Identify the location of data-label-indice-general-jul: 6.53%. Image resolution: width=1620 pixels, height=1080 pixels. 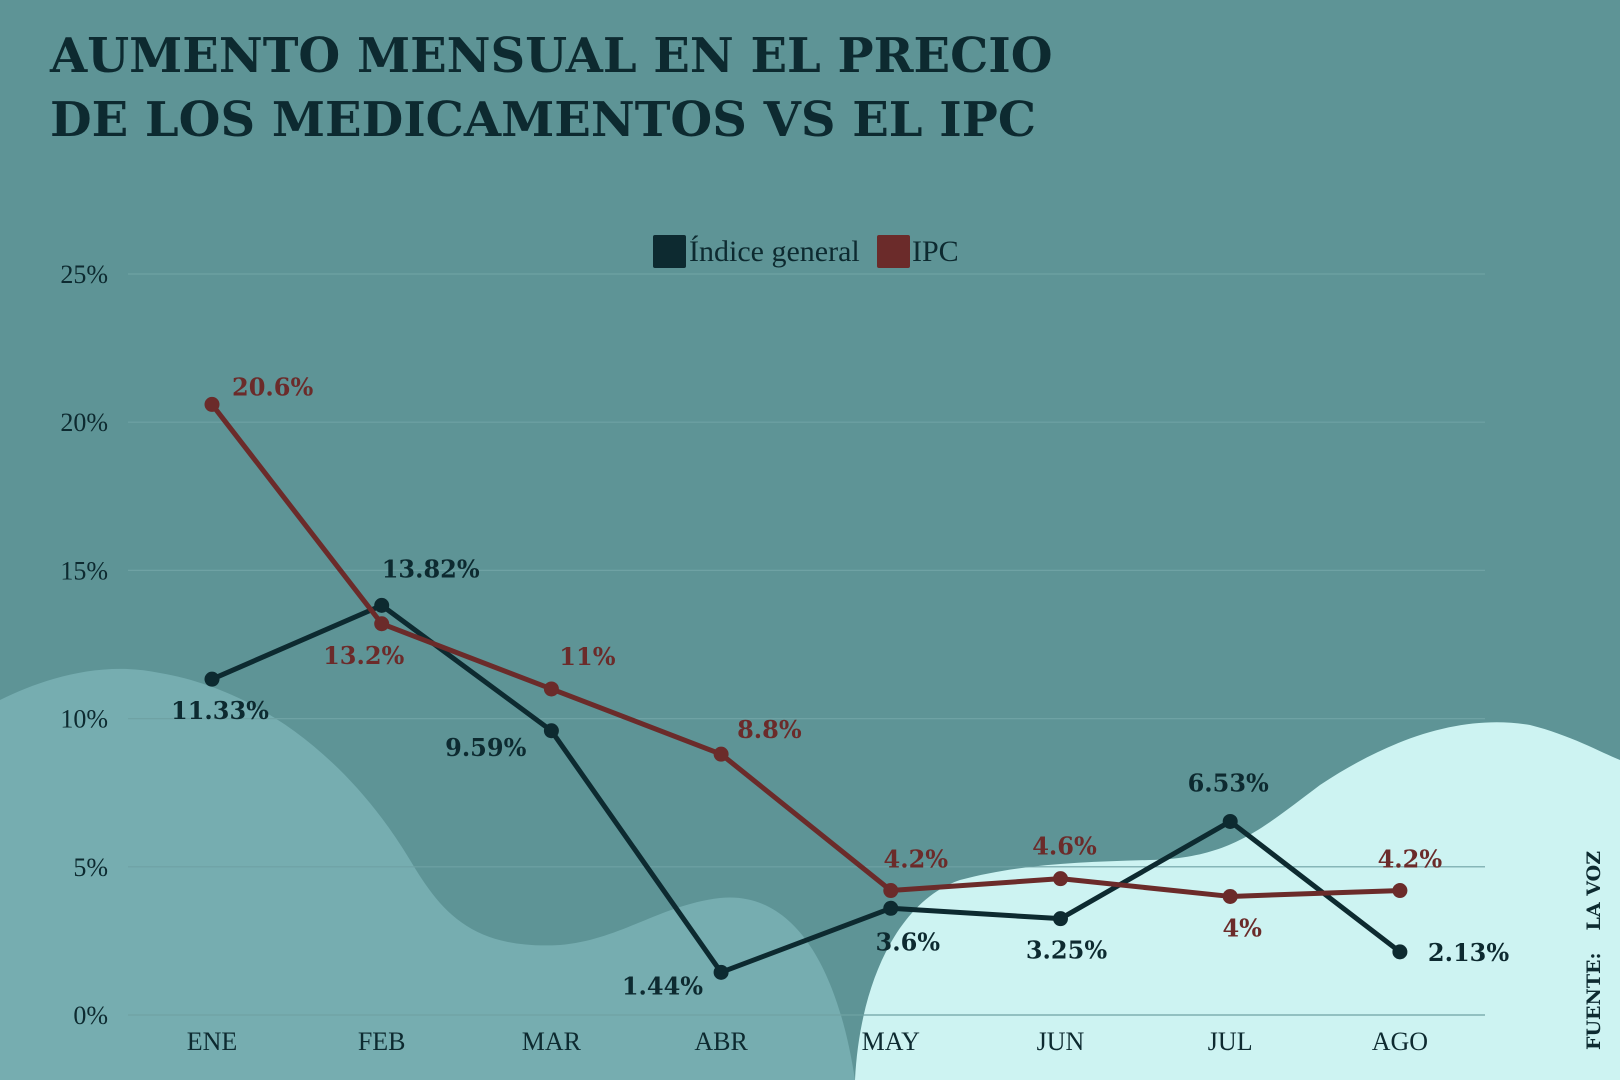
(1228, 782).